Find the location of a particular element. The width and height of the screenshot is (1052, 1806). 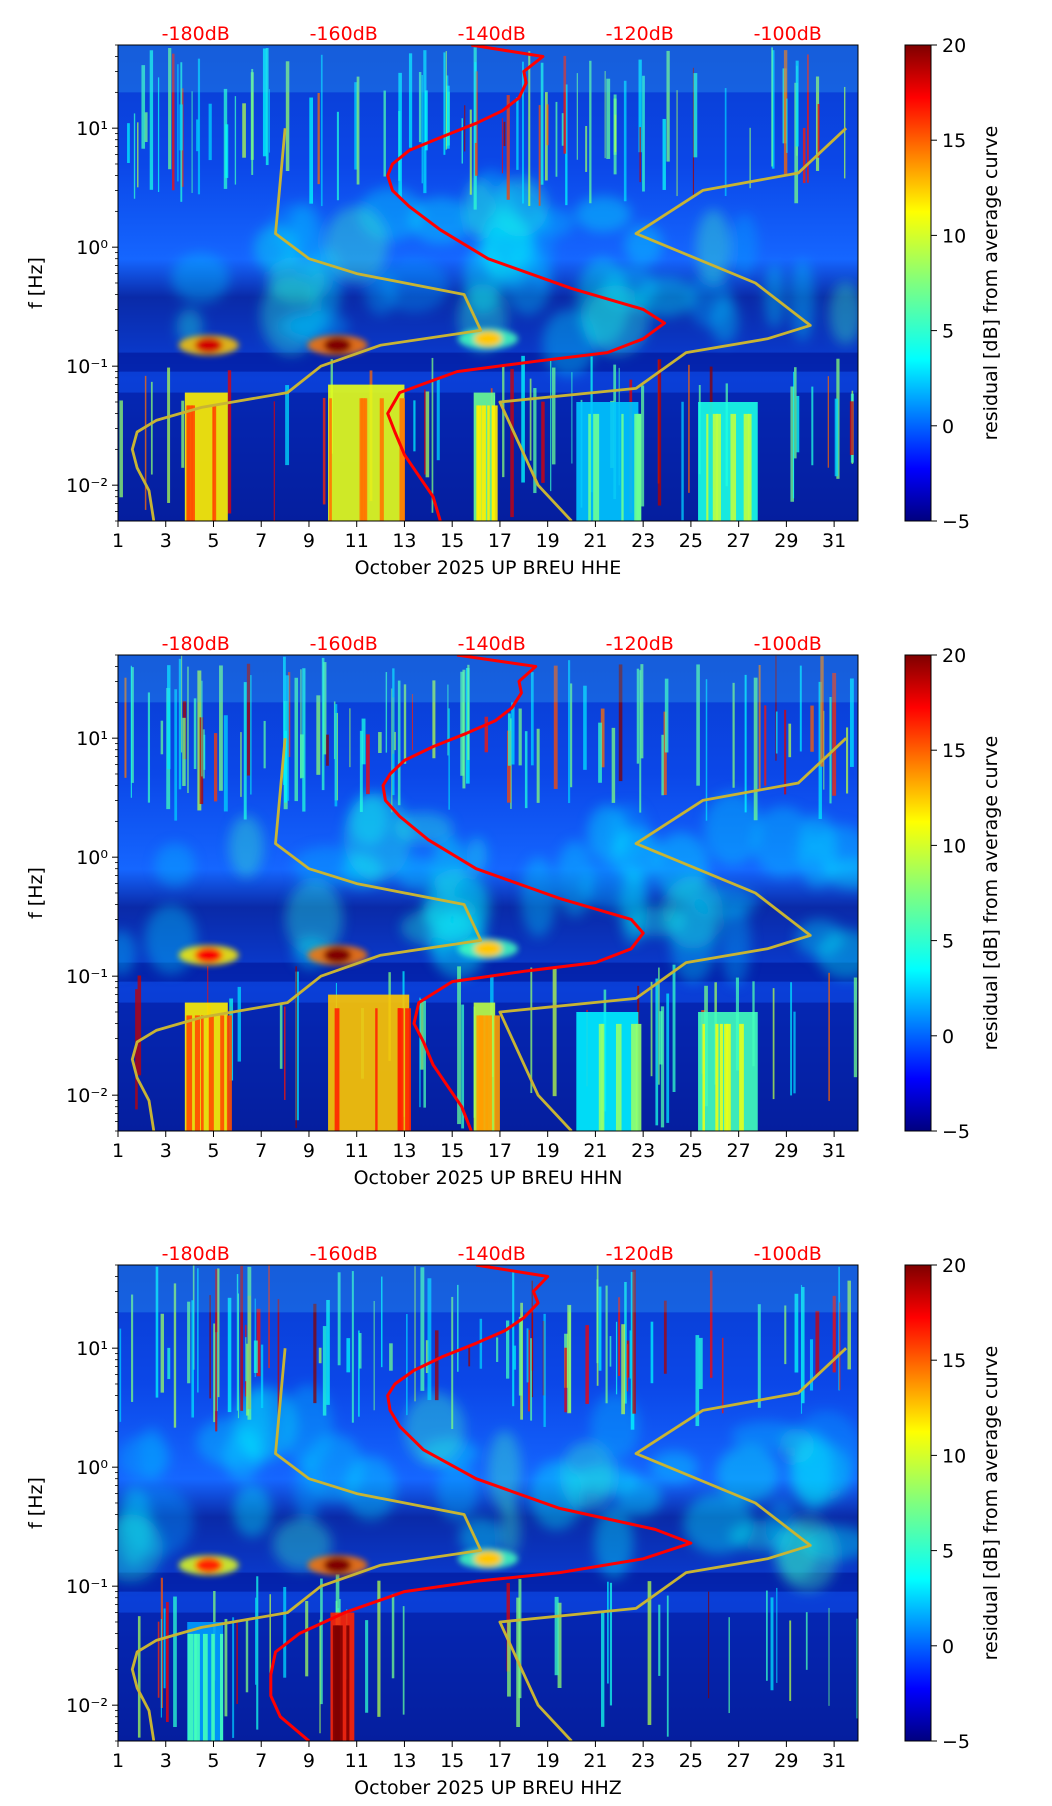

x-tick-label: 3 is located at coordinates (166, 1151).